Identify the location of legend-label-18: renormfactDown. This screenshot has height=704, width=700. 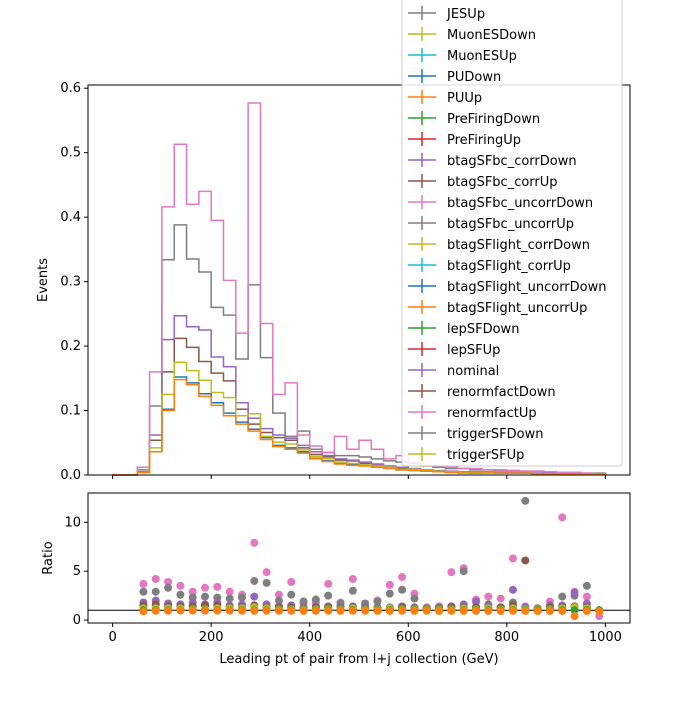
(501, 392).